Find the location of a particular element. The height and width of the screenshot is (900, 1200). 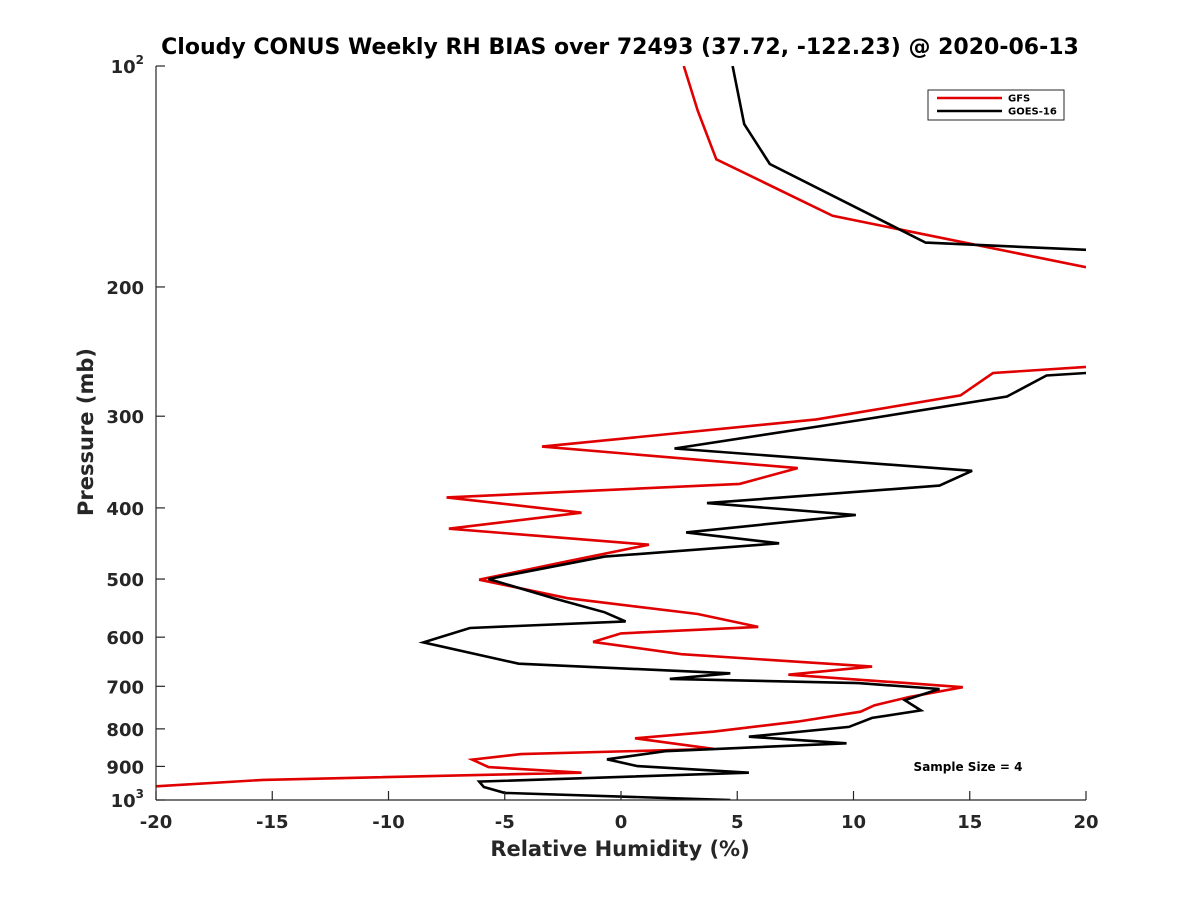

y-tick-label: 700 is located at coordinates (125, 687).